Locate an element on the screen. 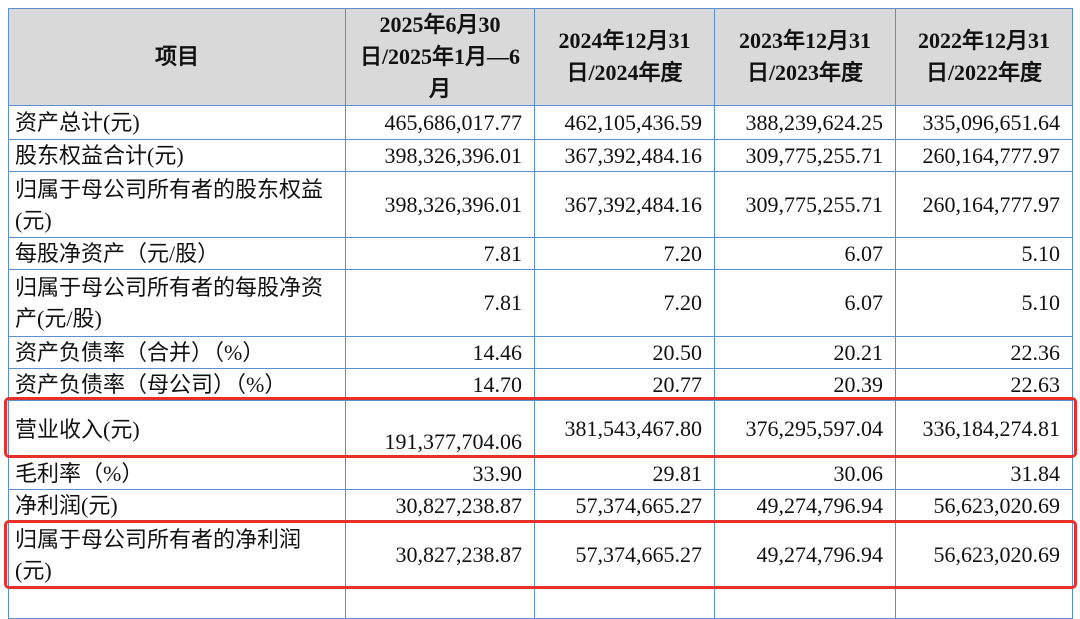  cell-value: 14.46 is located at coordinates (440, 352).